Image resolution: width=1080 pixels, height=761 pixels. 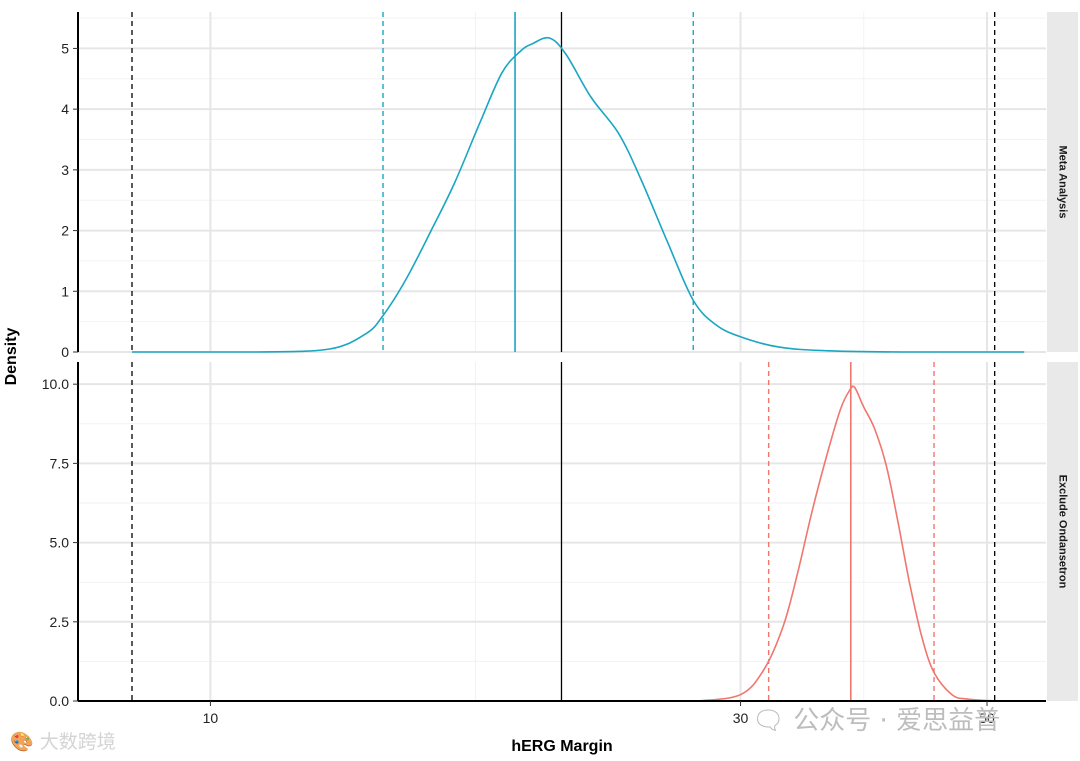 I want to click on y-tick-label: 0, so click(x=65, y=352).